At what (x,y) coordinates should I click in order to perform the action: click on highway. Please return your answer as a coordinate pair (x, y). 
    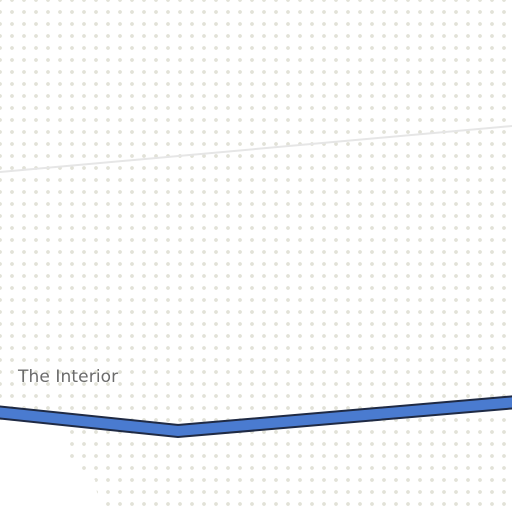
    Looking at the image, I should click on (256, 417).